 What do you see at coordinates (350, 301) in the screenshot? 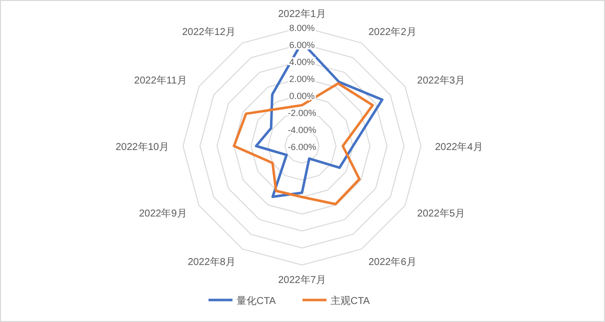
I see `legend-label: 主观CTA` at bounding box center [350, 301].